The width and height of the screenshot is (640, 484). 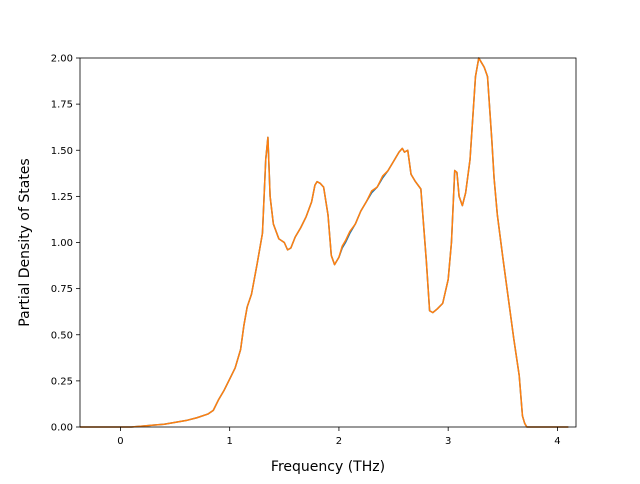 I want to click on x-tick-label: 2, so click(x=339, y=441).